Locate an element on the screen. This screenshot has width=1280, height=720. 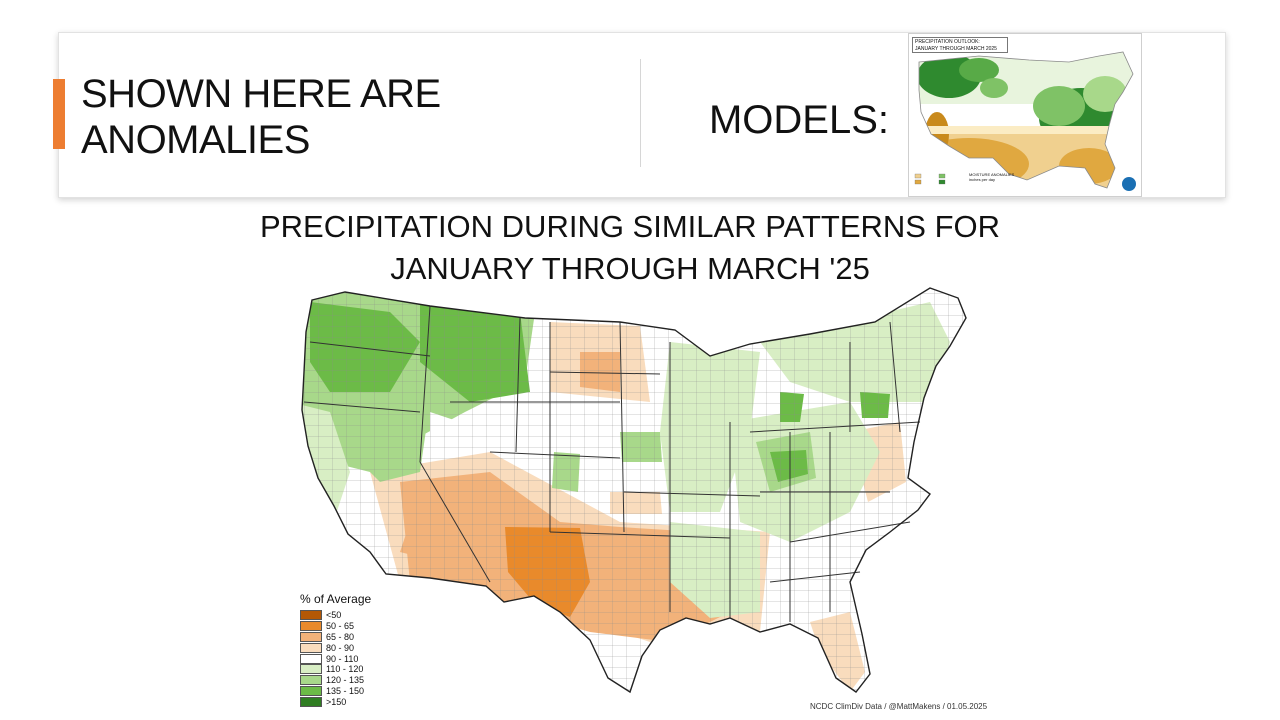
legend-label: >150 is located at coordinates (336, 701).